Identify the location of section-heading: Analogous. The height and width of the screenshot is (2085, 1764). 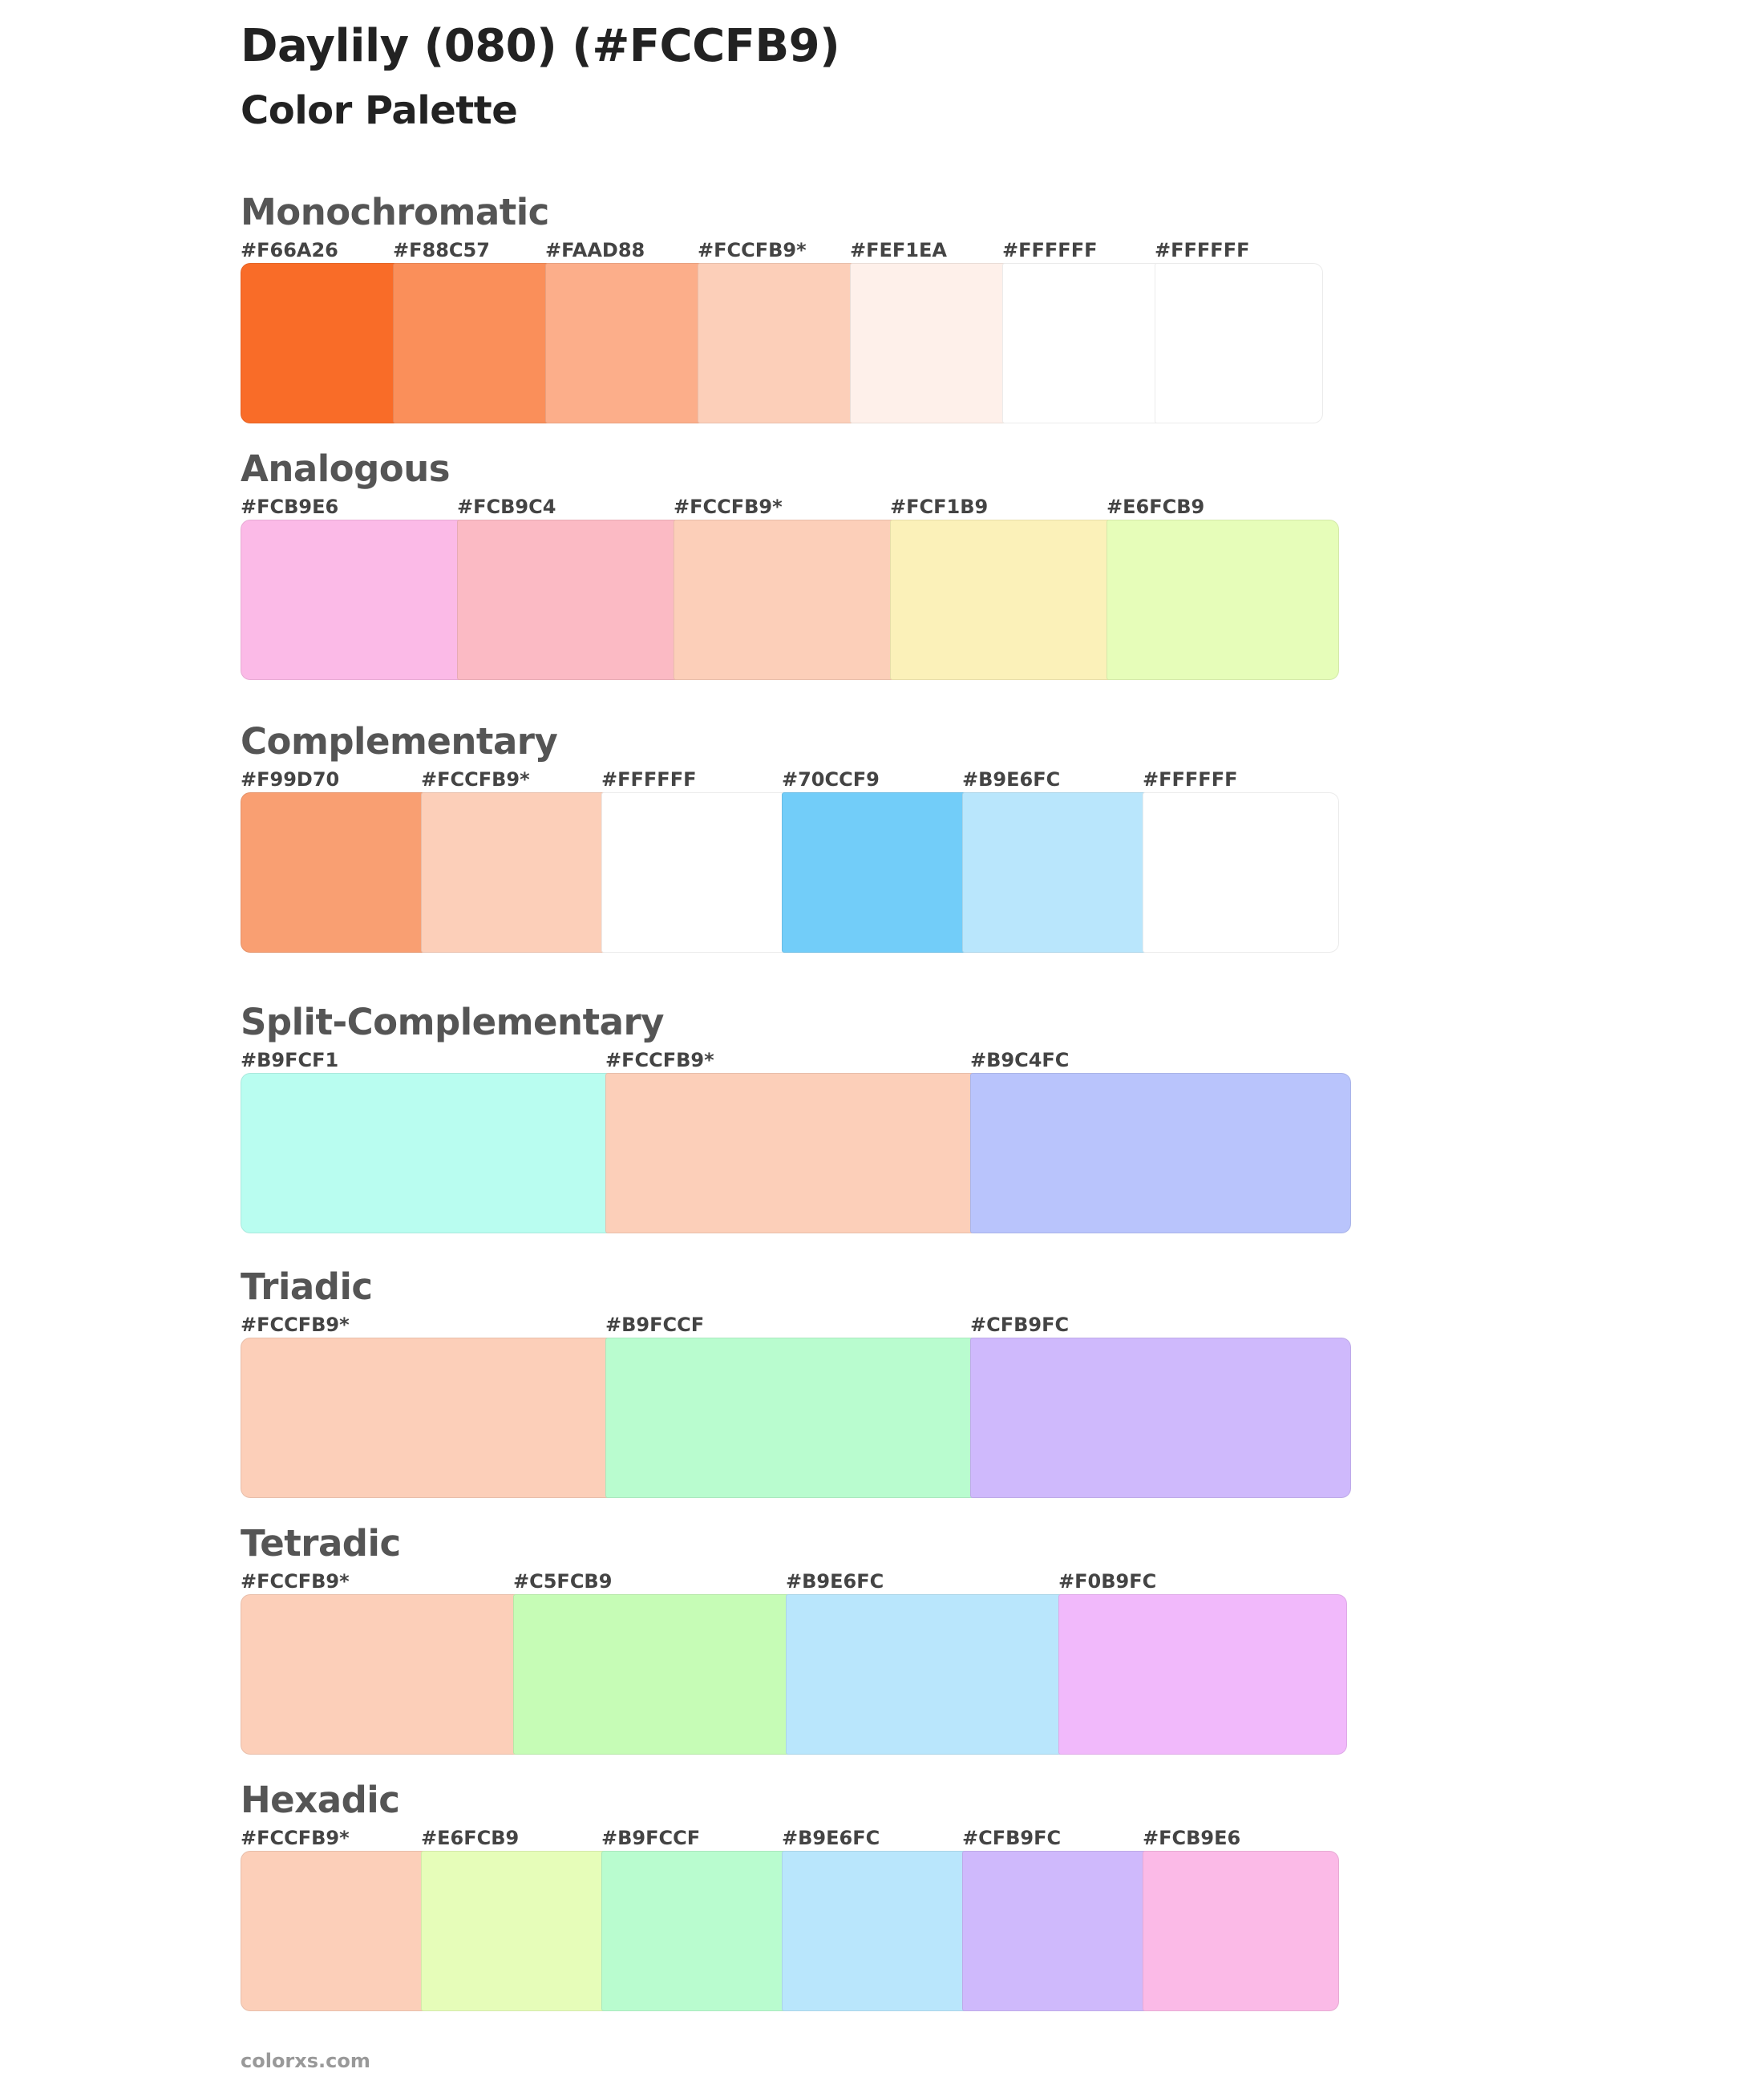
(346, 468).